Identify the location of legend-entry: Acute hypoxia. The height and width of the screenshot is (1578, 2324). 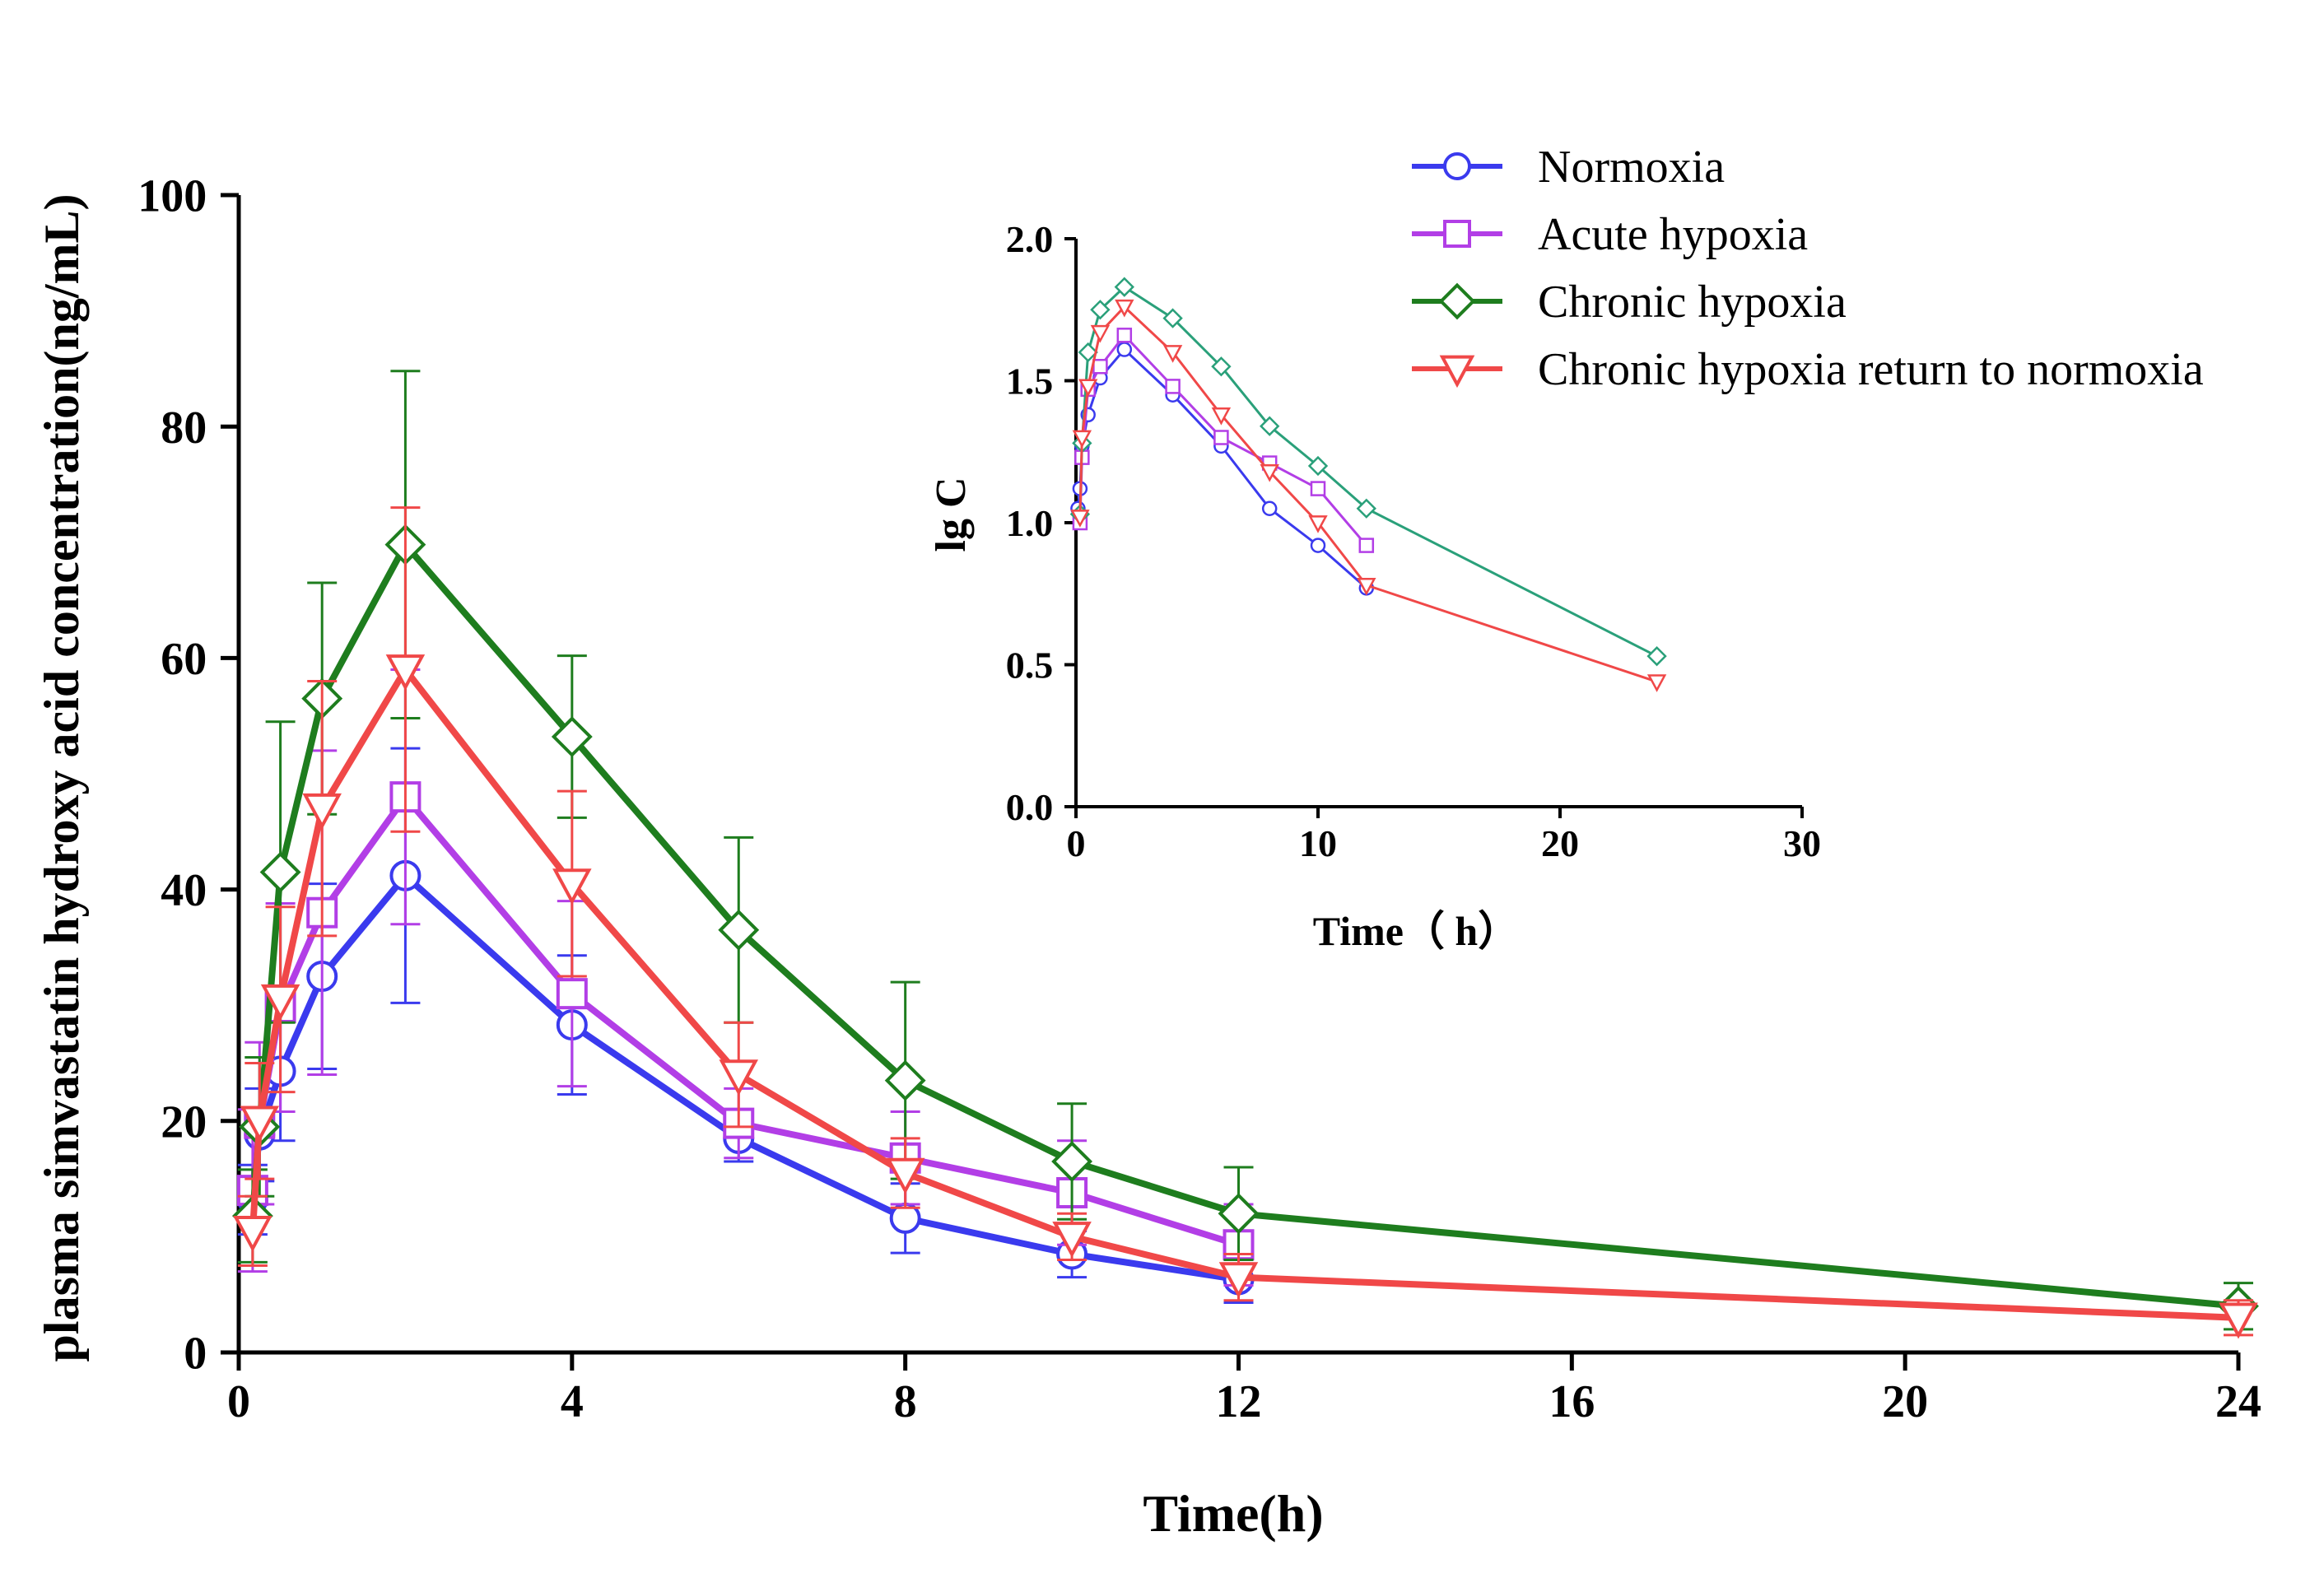
(1610, 234).